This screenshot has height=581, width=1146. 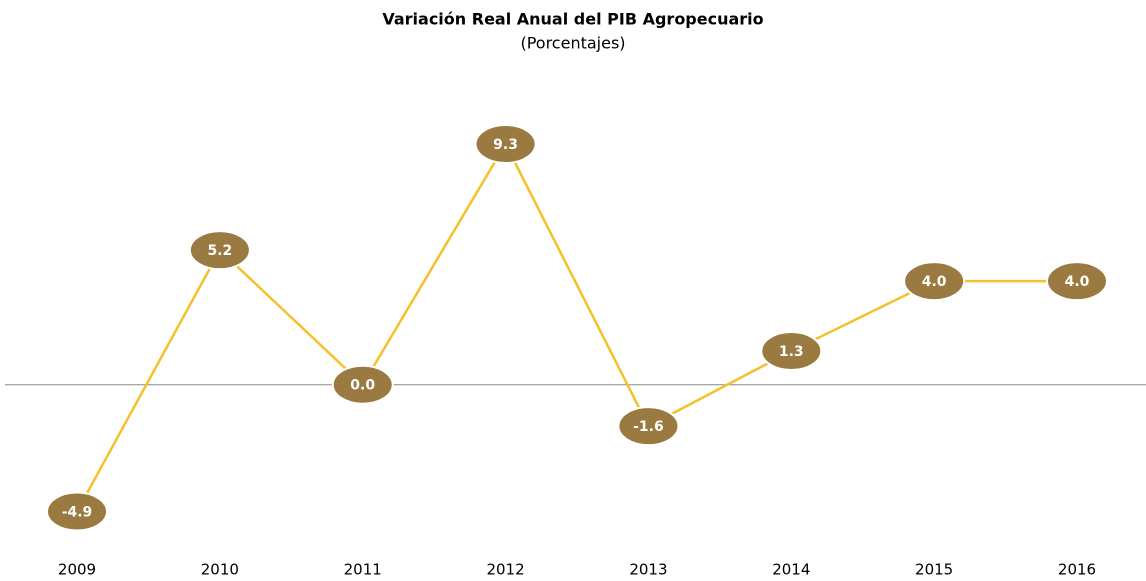 What do you see at coordinates (648, 570) in the screenshot?
I see `x-tick-label: 2013` at bounding box center [648, 570].